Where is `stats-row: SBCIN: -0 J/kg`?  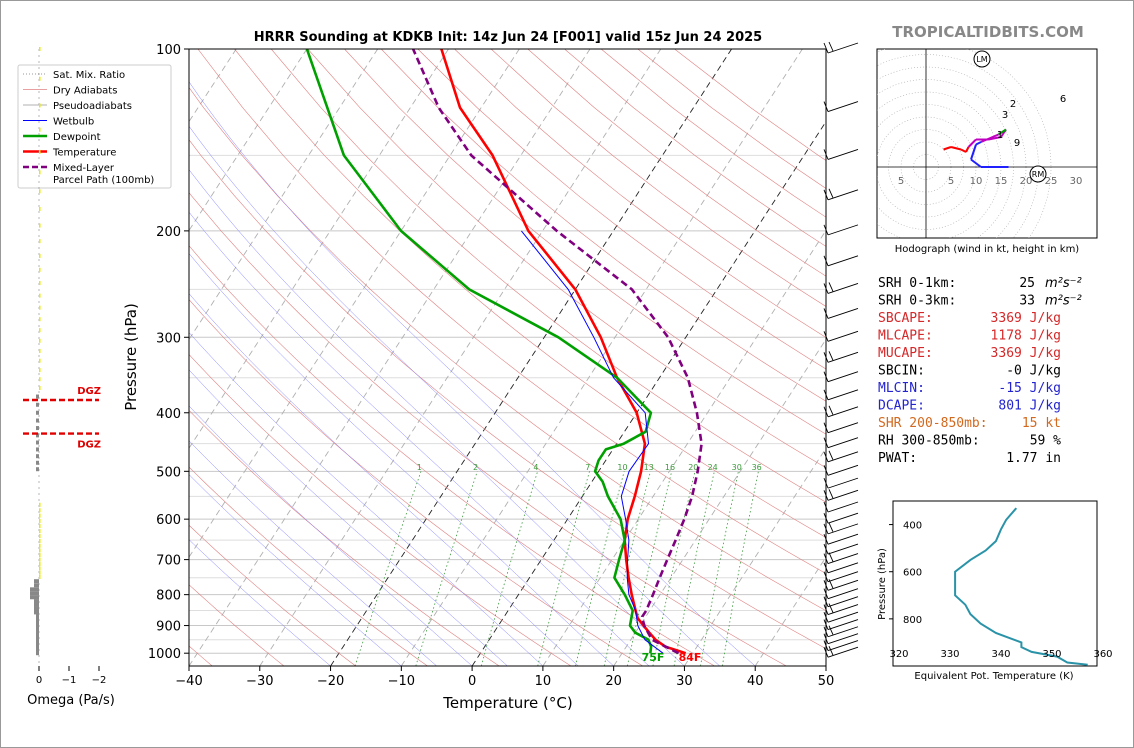
stats-row: SBCIN: -0 J/kg is located at coordinates (969, 371).